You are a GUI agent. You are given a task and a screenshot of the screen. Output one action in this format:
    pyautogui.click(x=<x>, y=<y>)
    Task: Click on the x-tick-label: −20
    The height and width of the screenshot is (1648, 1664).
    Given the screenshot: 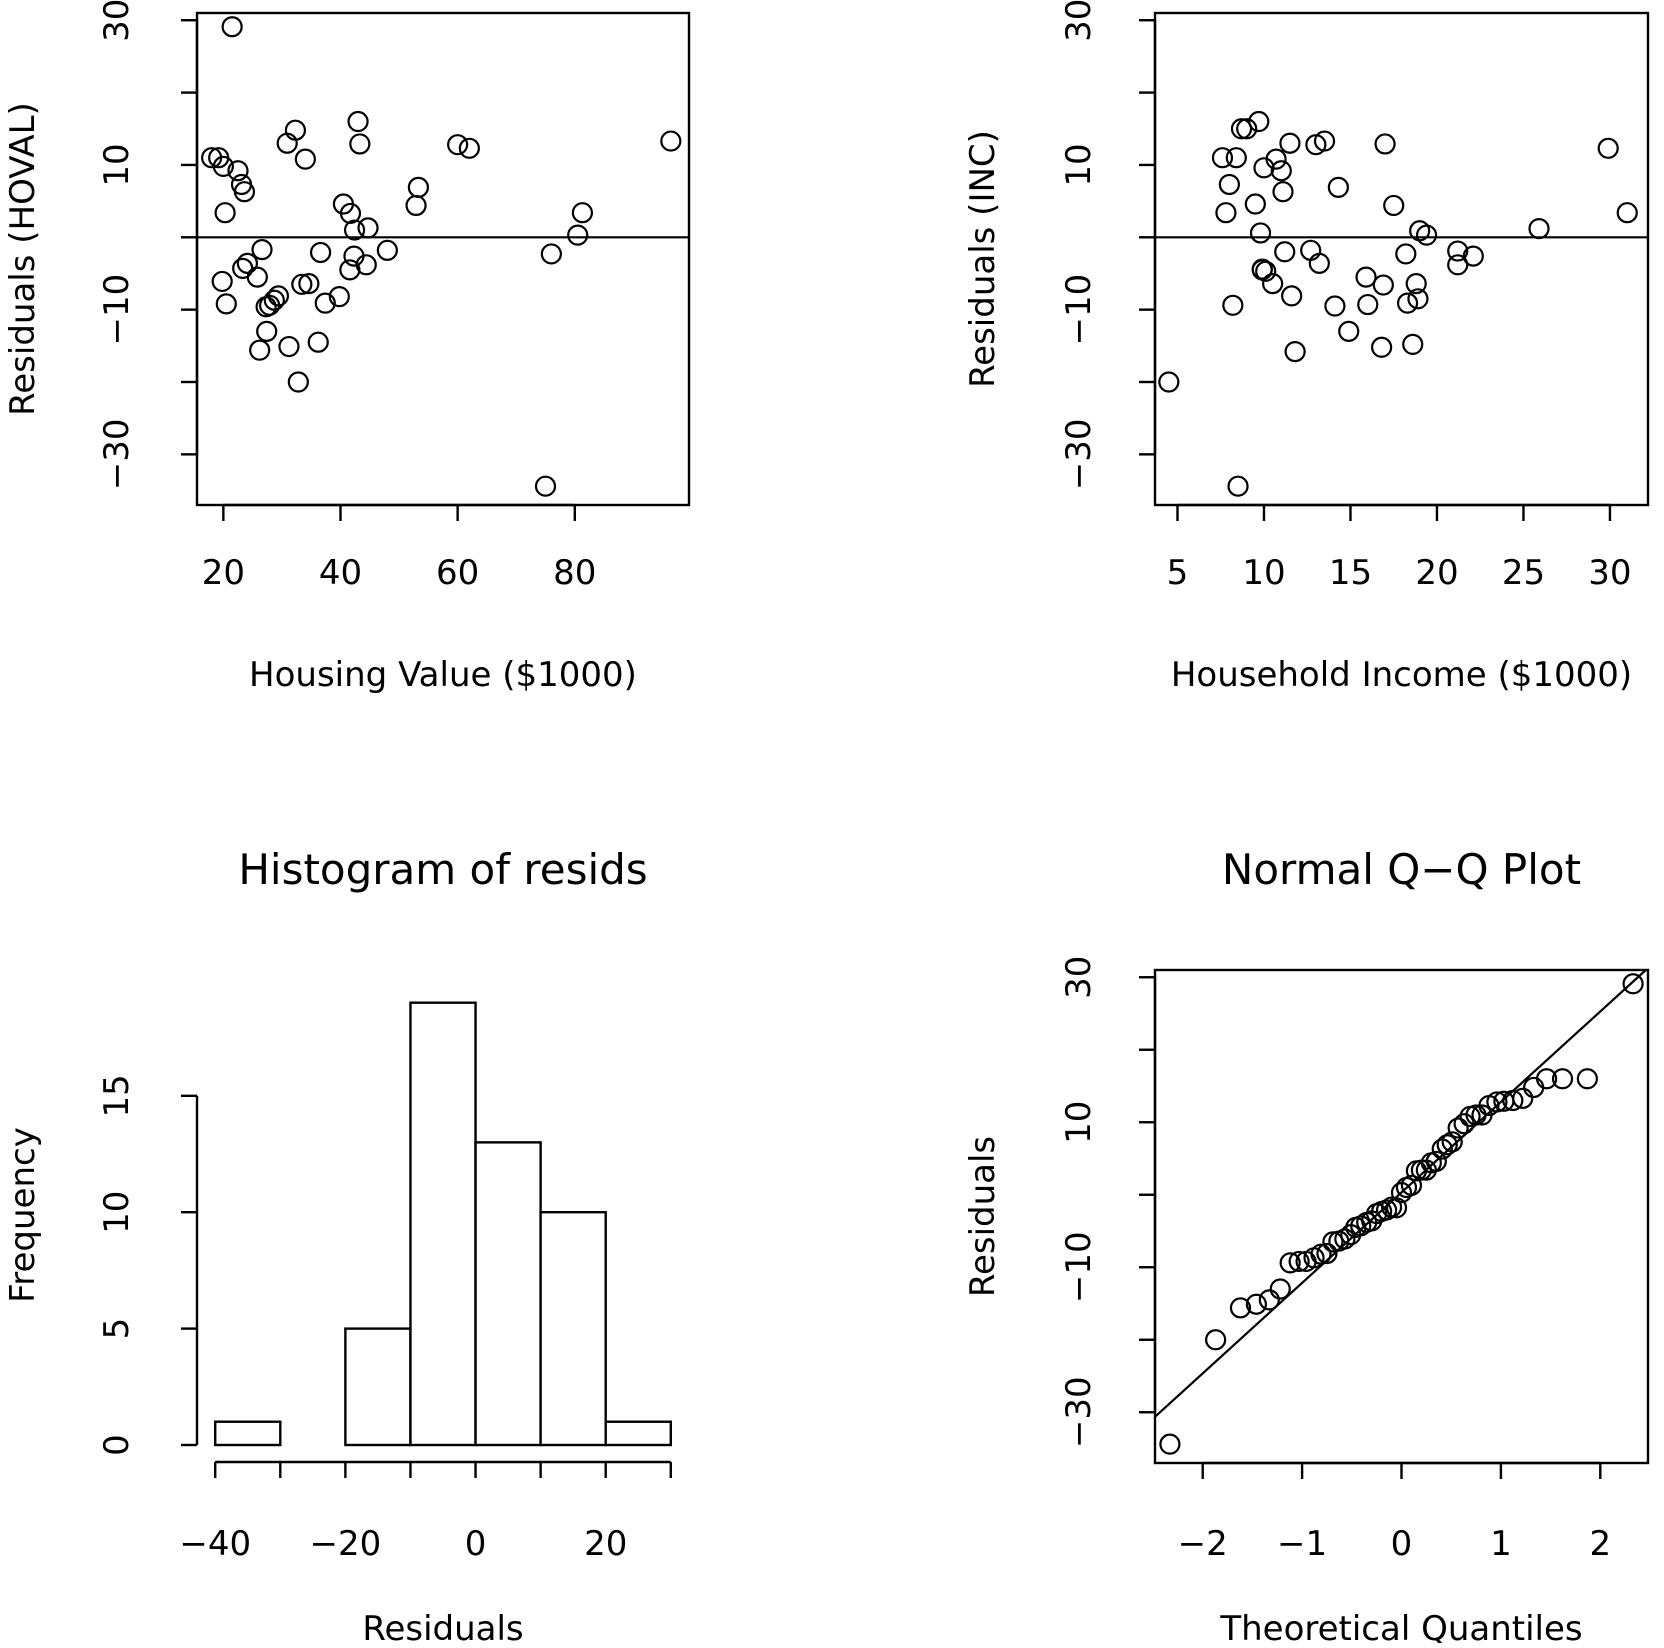 What is the action you would take?
    pyautogui.click(x=345, y=1544)
    